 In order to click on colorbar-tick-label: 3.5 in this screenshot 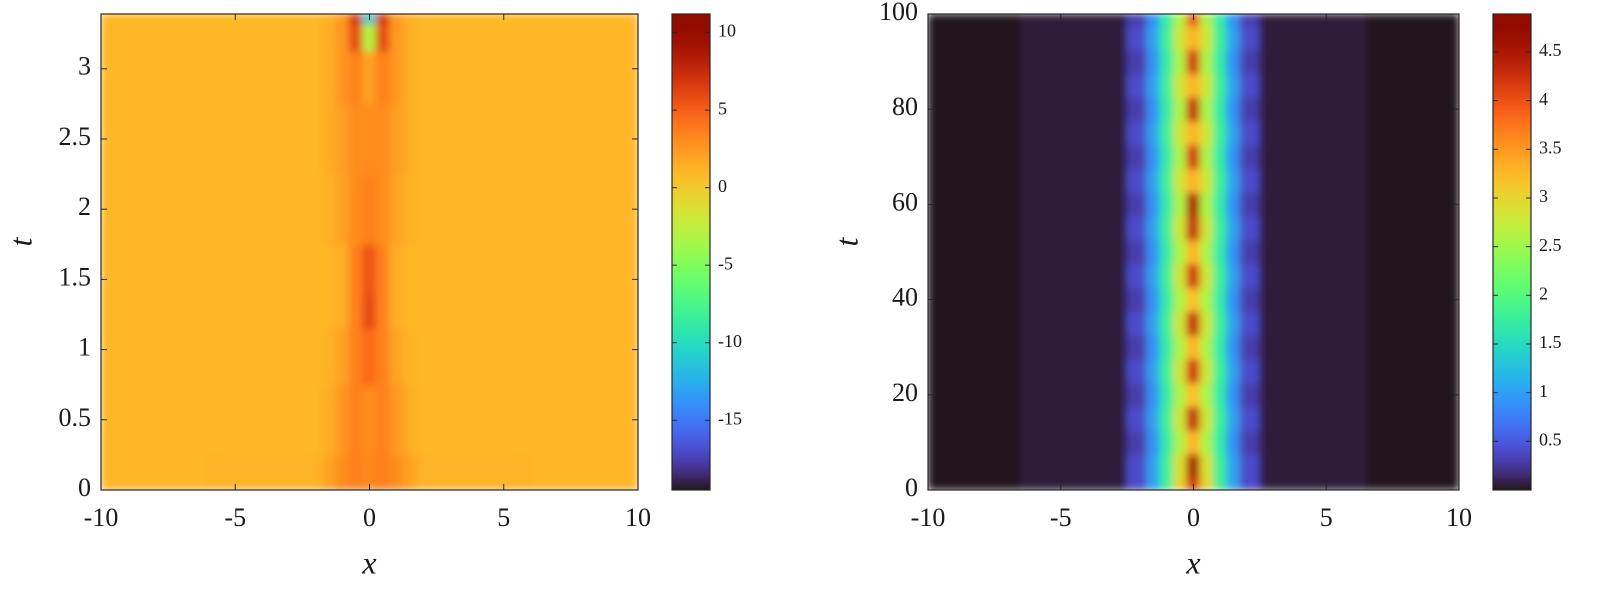, I will do `click(1550, 147)`.